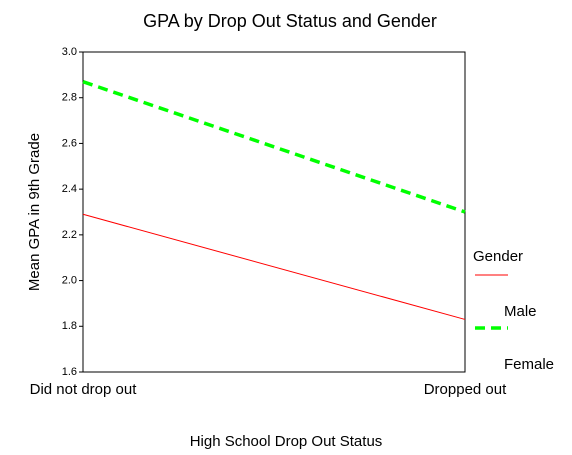 The width and height of the screenshot is (572, 455). What do you see at coordinates (69, 98) in the screenshot?
I see `y-tick-label: 2.8` at bounding box center [69, 98].